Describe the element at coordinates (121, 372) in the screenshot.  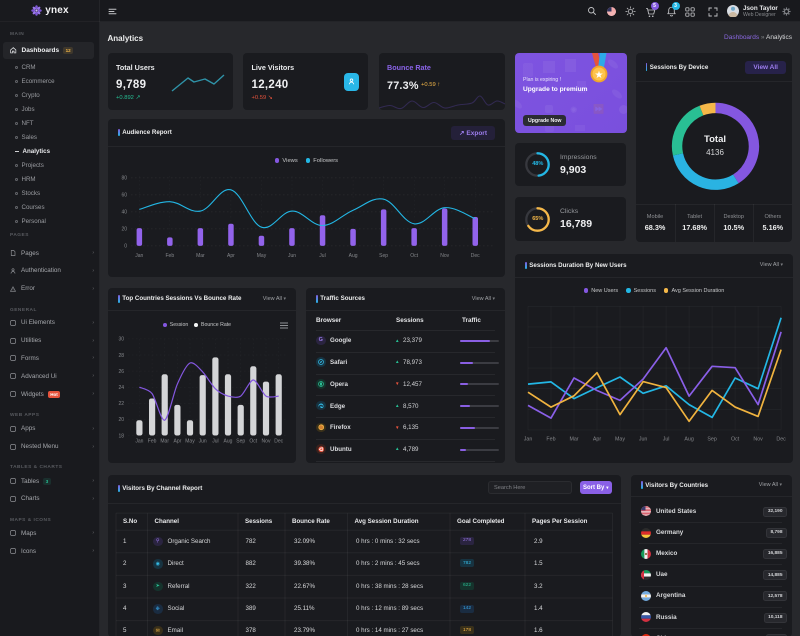
I see `svg-text: 26` at that location.